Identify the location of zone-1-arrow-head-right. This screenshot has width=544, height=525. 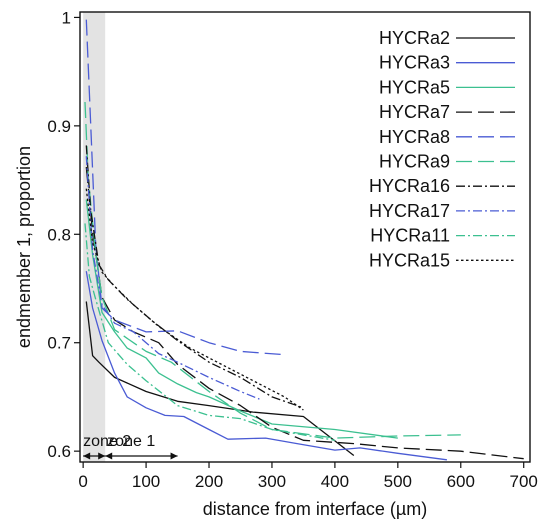
(174, 456).